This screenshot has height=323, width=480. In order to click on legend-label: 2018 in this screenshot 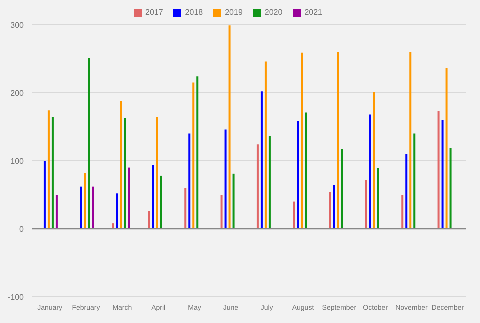, I will do `click(194, 12)`.